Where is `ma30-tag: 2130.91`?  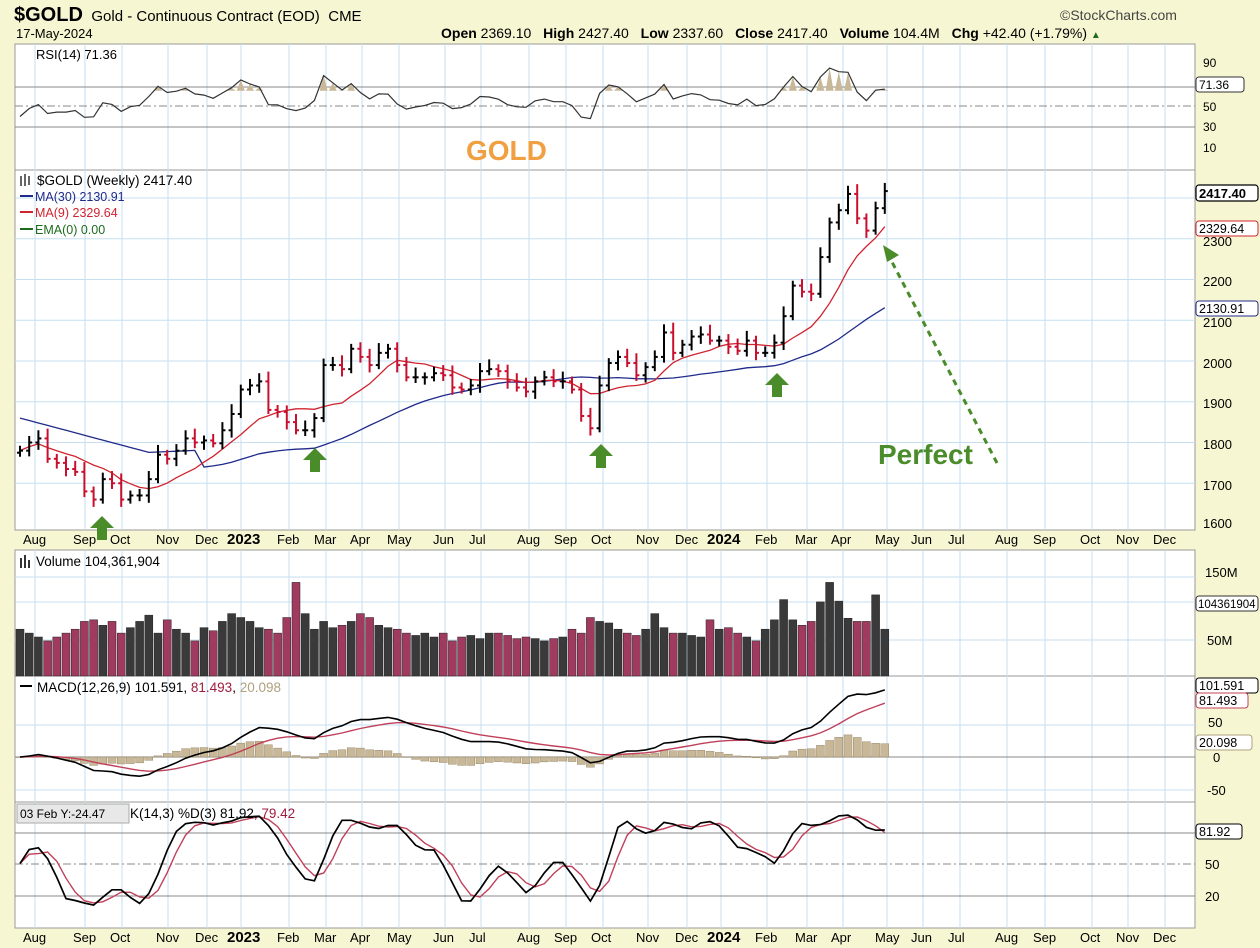
ma30-tag: 2130.91 is located at coordinates (1221, 309).